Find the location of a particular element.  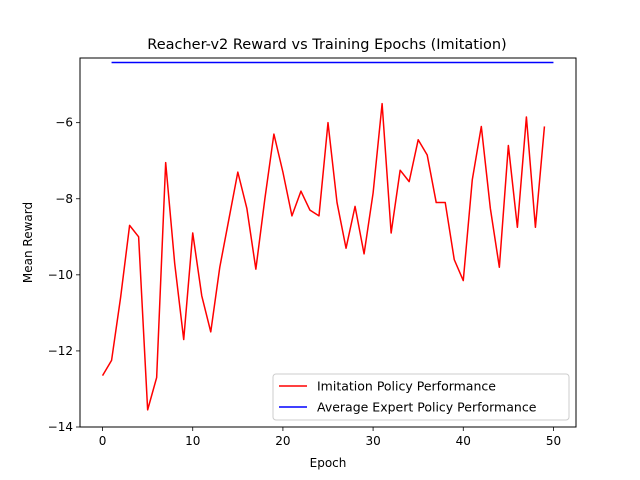

y-tick-label: −10 is located at coordinates (60, 275).